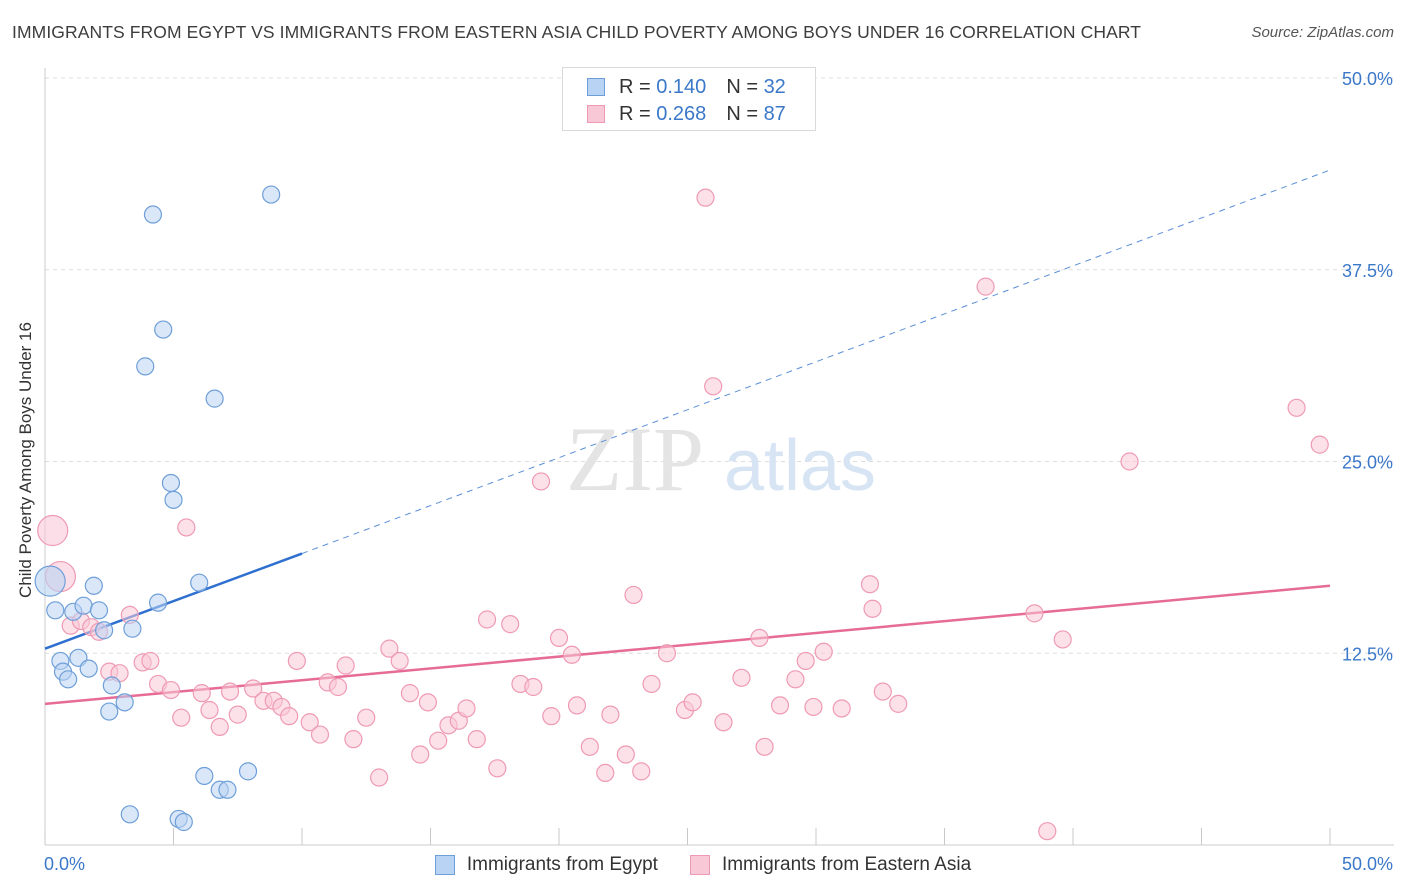 The width and height of the screenshot is (1406, 892). I want to click on correlation-legend: R = 0.140 N = 32 R = 0.268 N = 87, so click(689, 99).